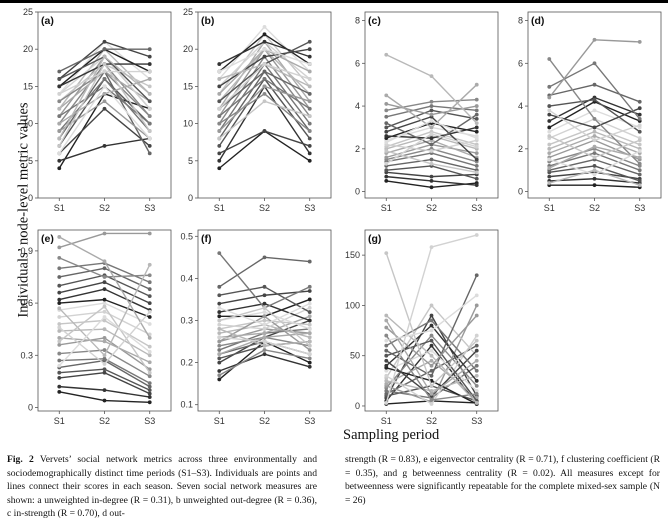 The width and height of the screenshot is (668, 529). I want to click on y-tick-label: 0.6, so click(26, 303).